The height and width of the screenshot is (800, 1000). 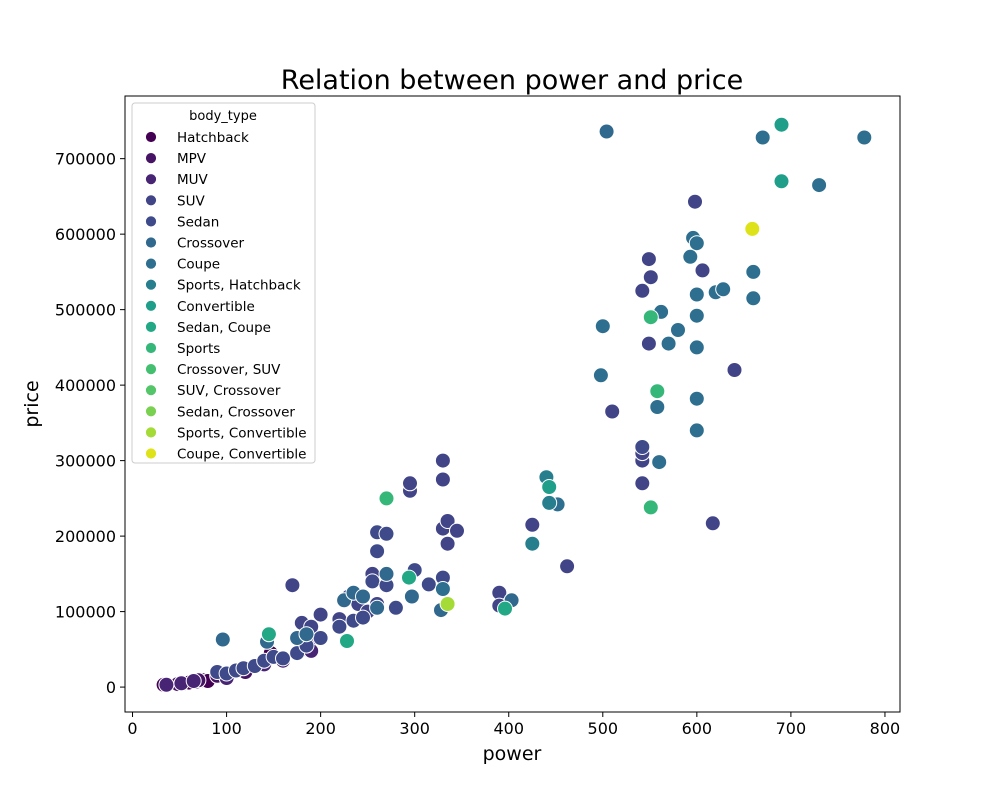 I want to click on legend-label: Crossover, so click(x=211, y=244).